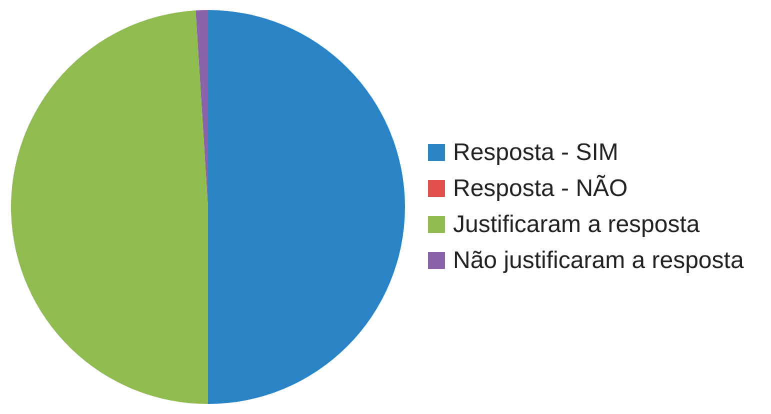 The width and height of the screenshot is (771, 414). Describe the element at coordinates (576, 225) in the screenshot. I see `legend-label: Justificaram a resposta` at that location.